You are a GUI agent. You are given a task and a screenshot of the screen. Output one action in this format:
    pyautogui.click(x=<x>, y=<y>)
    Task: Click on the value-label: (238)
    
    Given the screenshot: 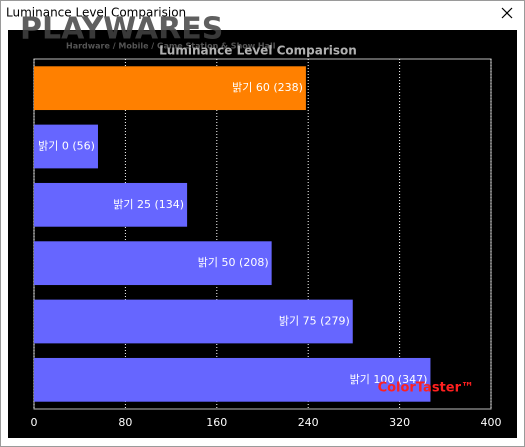 What is the action you would take?
    pyautogui.click(x=288, y=87)
    